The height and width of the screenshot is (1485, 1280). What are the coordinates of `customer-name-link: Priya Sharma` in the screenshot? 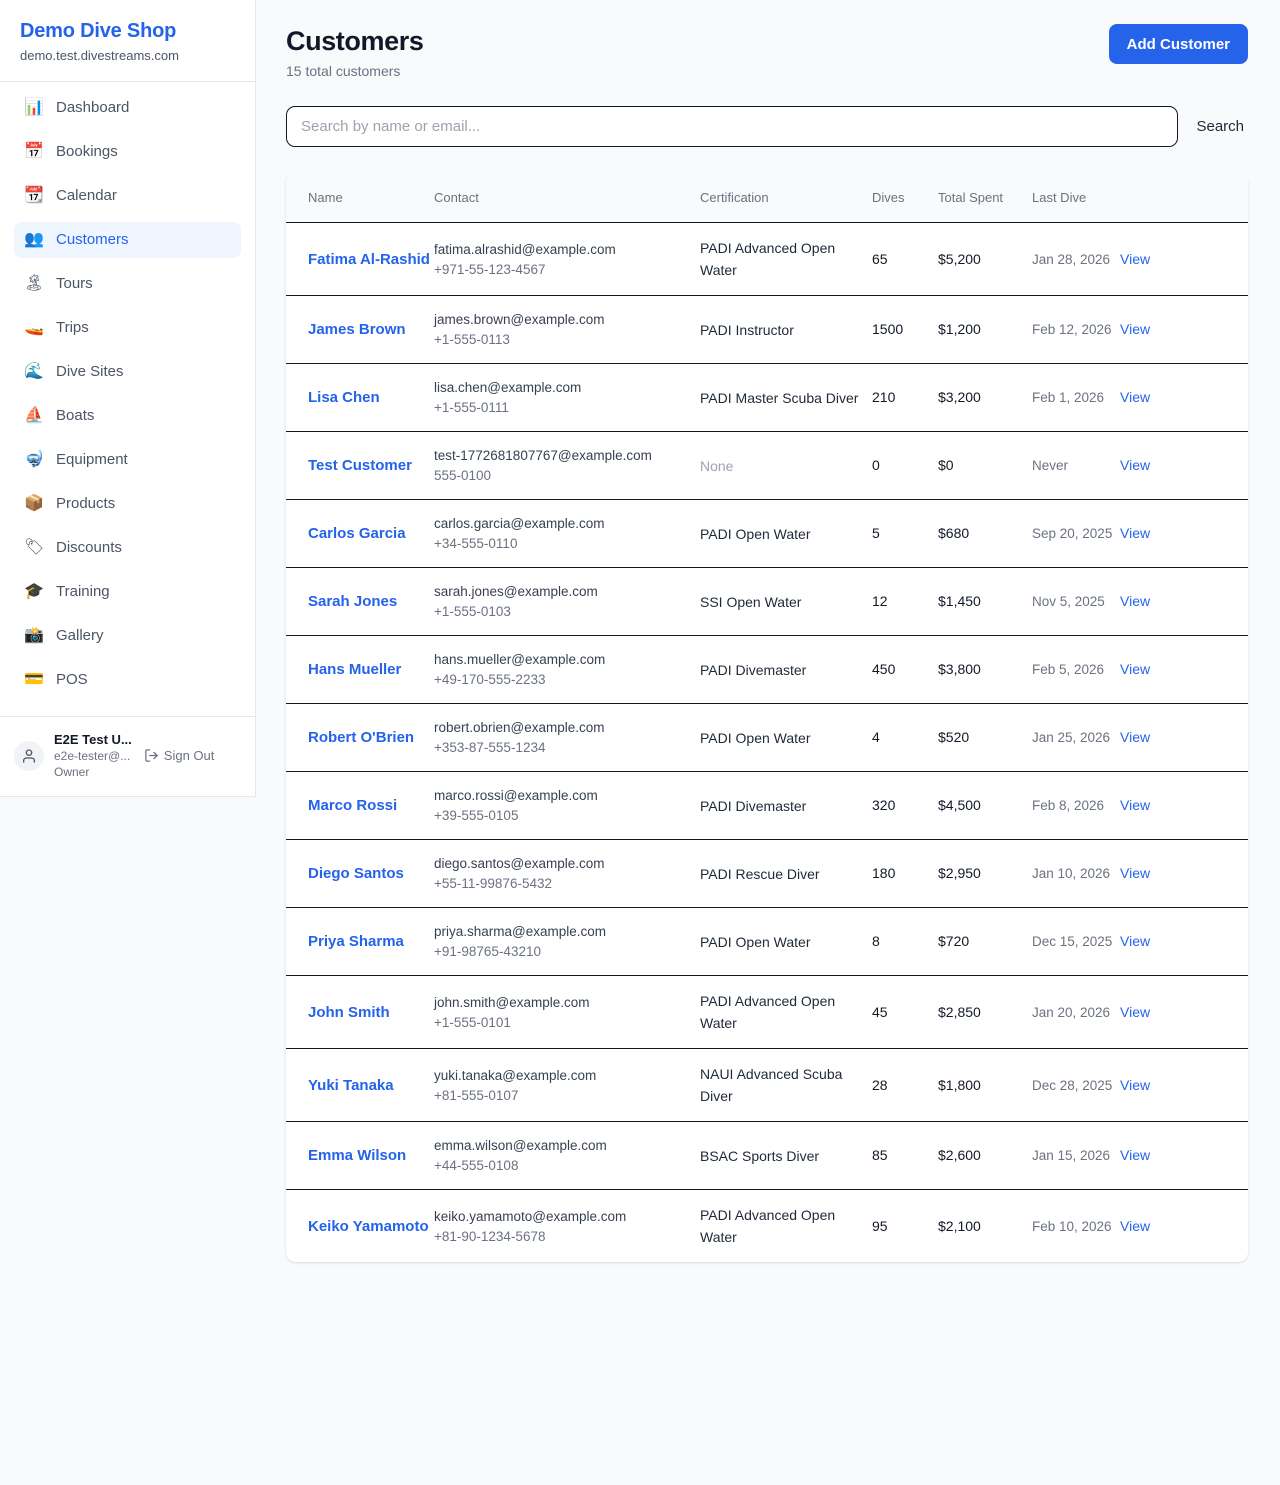 It's located at (356, 941).